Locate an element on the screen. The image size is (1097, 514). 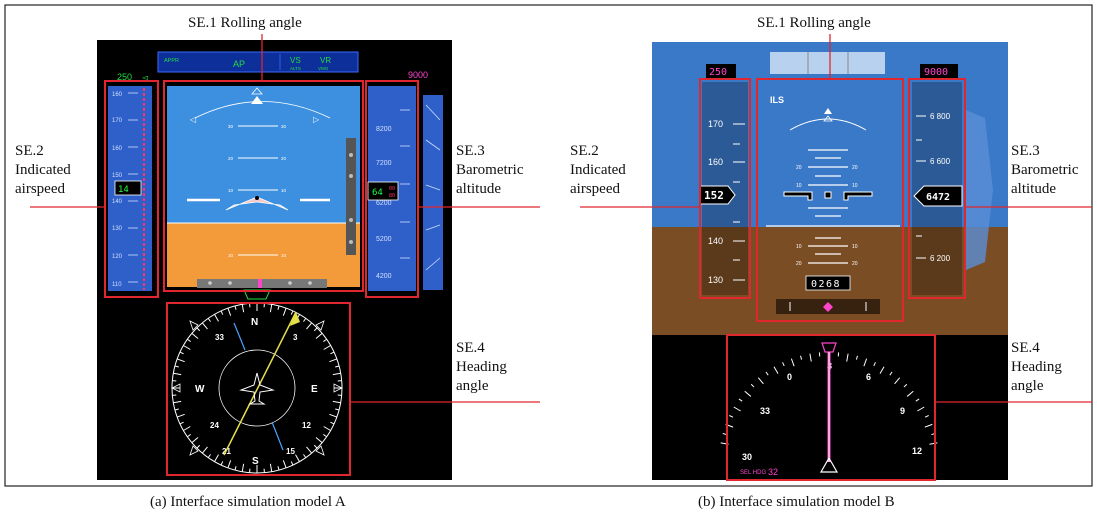
speed-current-b: 152 is located at coordinates (714, 195).